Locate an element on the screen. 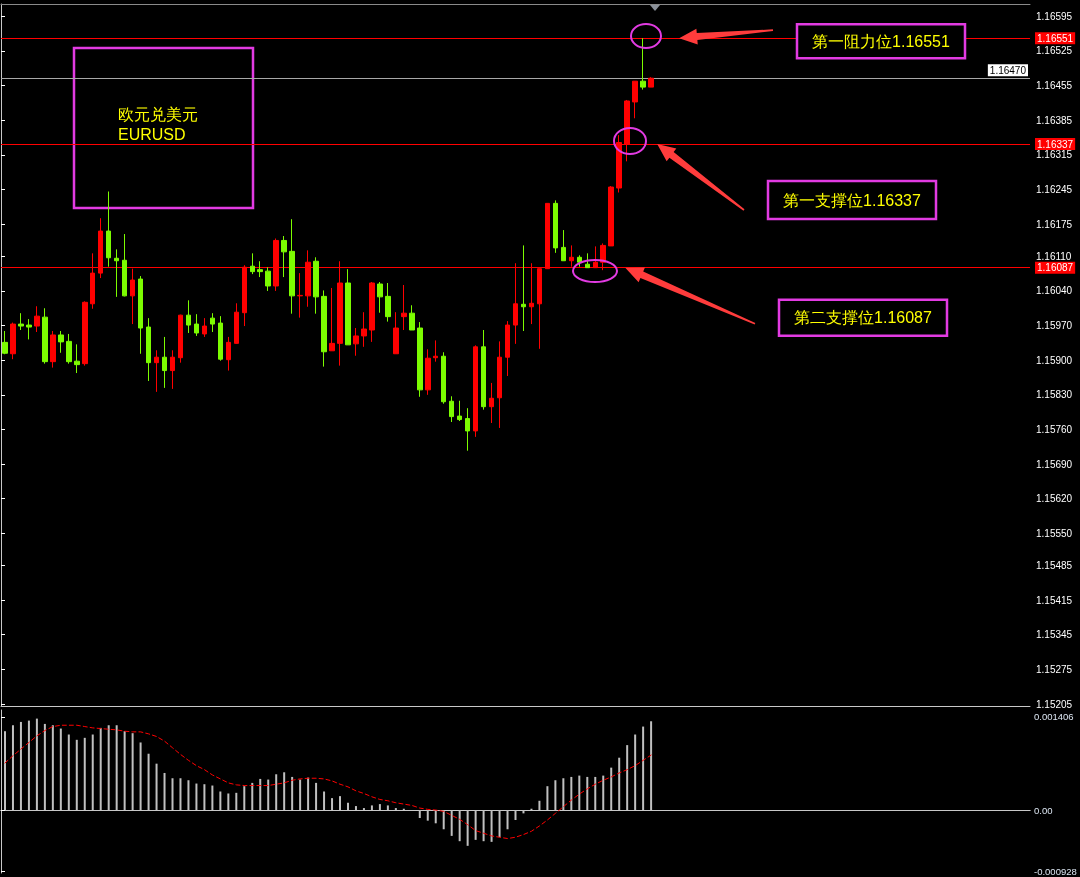 Image resolution: width=1080 pixels, height=877 pixels. y-tick-label: 1.16245 is located at coordinates (1054, 190).